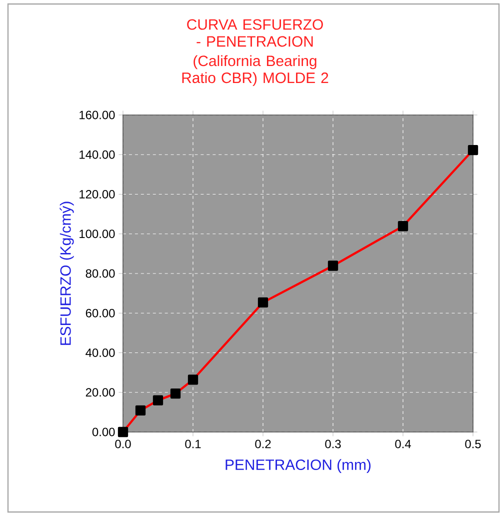 The width and height of the screenshot is (503, 516). Describe the element at coordinates (255, 33) in the screenshot. I see `chart-title: CURVA ESFUERZO - PENETRACION` at that location.